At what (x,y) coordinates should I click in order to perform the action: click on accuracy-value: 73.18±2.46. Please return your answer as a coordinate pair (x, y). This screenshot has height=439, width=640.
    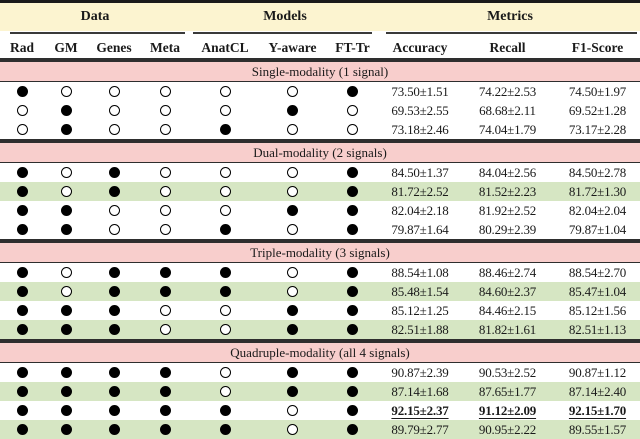
    Looking at the image, I should click on (420, 129).